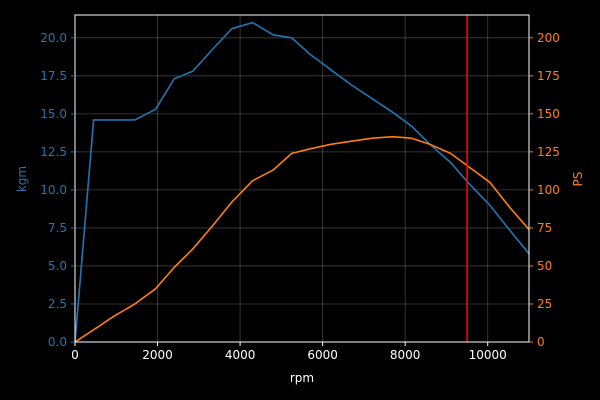 This screenshot has height=400, width=600. What do you see at coordinates (75, 355) in the screenshot?
I see `x-tick-label: 0` at bounding box center [75, 355].